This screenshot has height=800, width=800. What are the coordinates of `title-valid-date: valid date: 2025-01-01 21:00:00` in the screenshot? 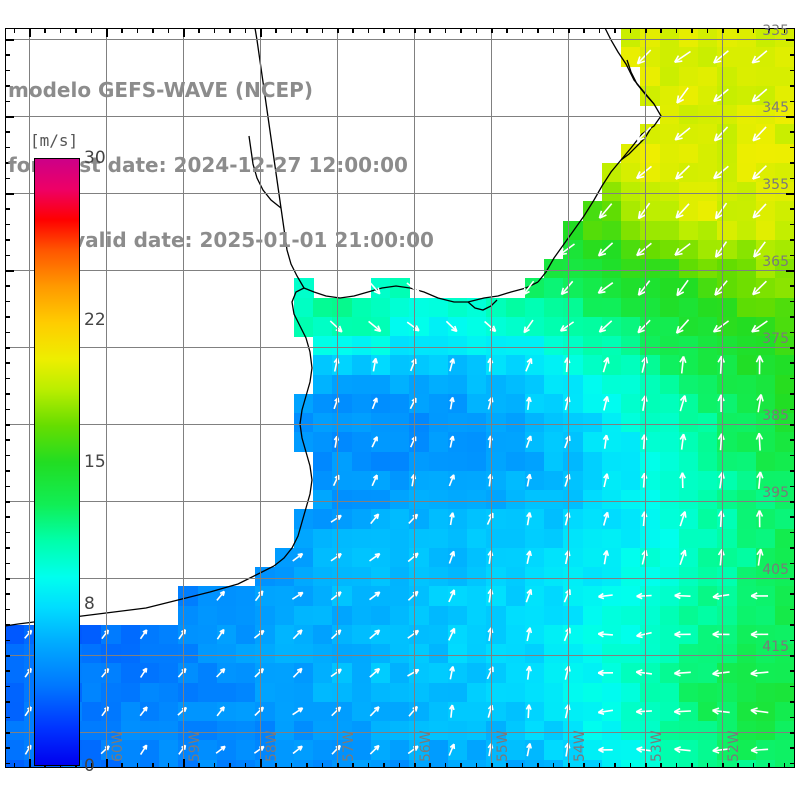 It's located at (253, 240).